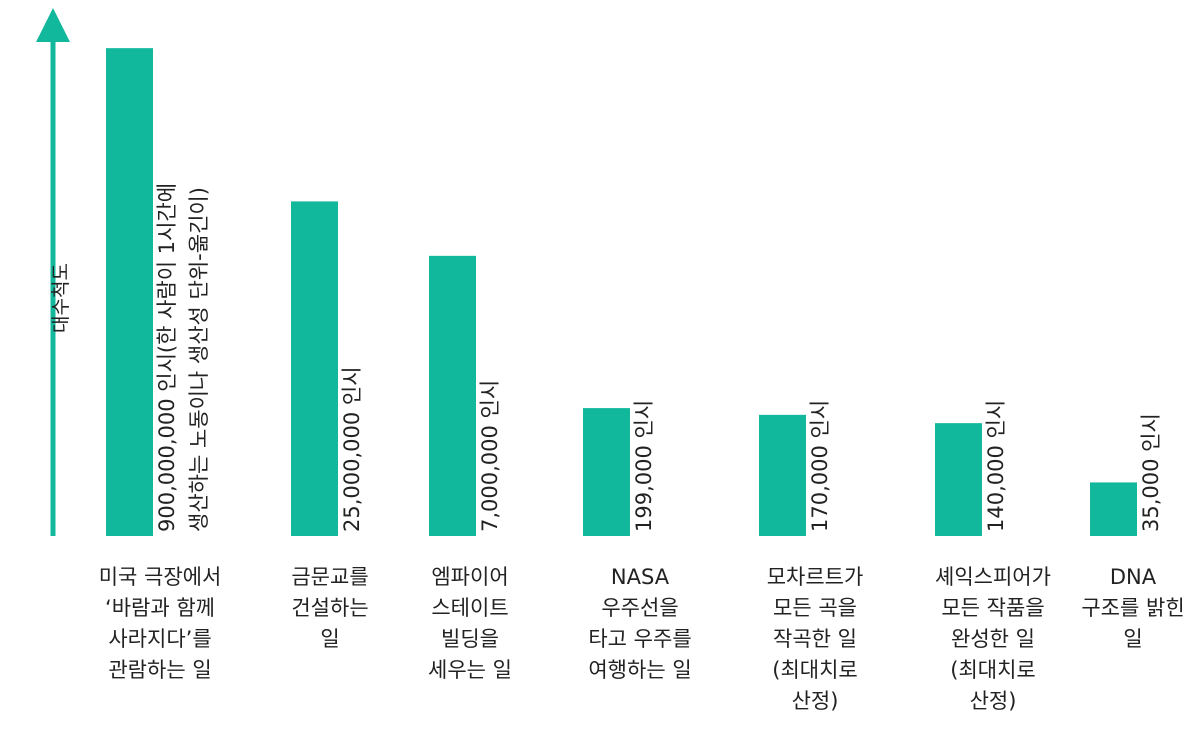 This screenshot has height=741, width=1200. I want to click on category-label-line: NASA, so click(640, 577).